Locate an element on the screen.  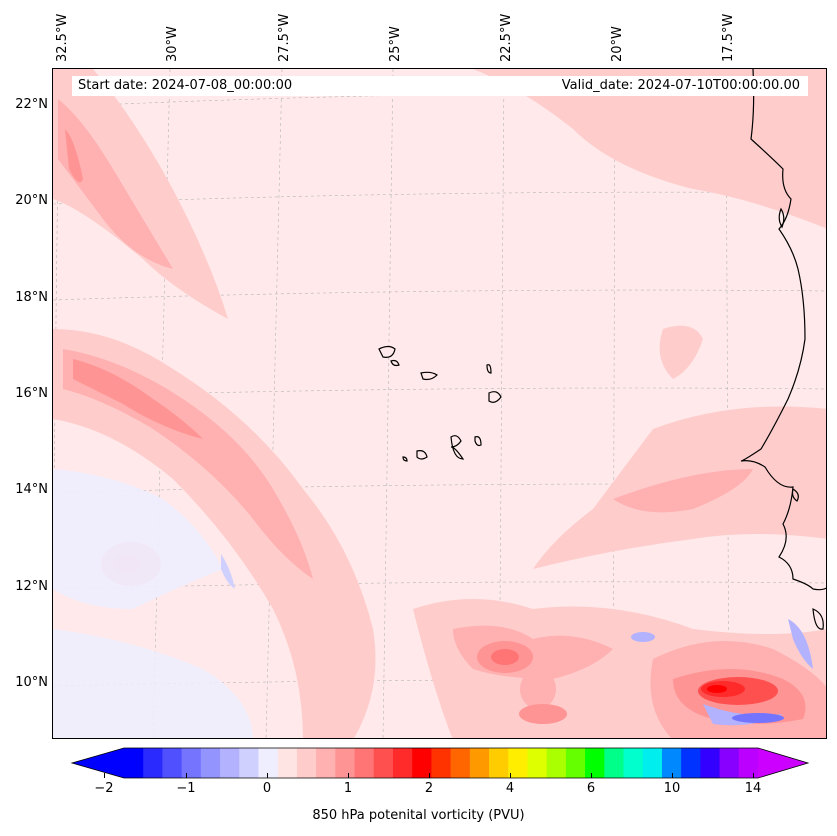
lon-label-25w: 25°W is located at coordinates (395, 44).